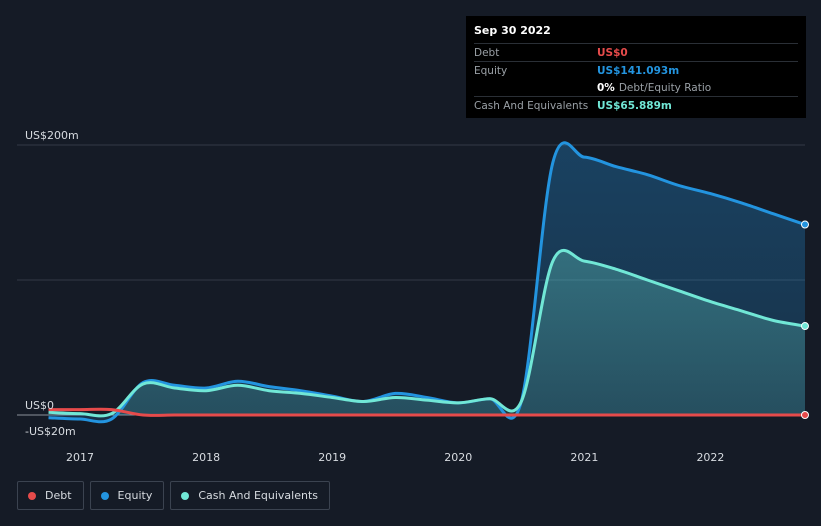 This screenshot has height=526, width=821. I want to click on chart-legend: Debt Equity Cash And Equivalents, so click(173, 495).